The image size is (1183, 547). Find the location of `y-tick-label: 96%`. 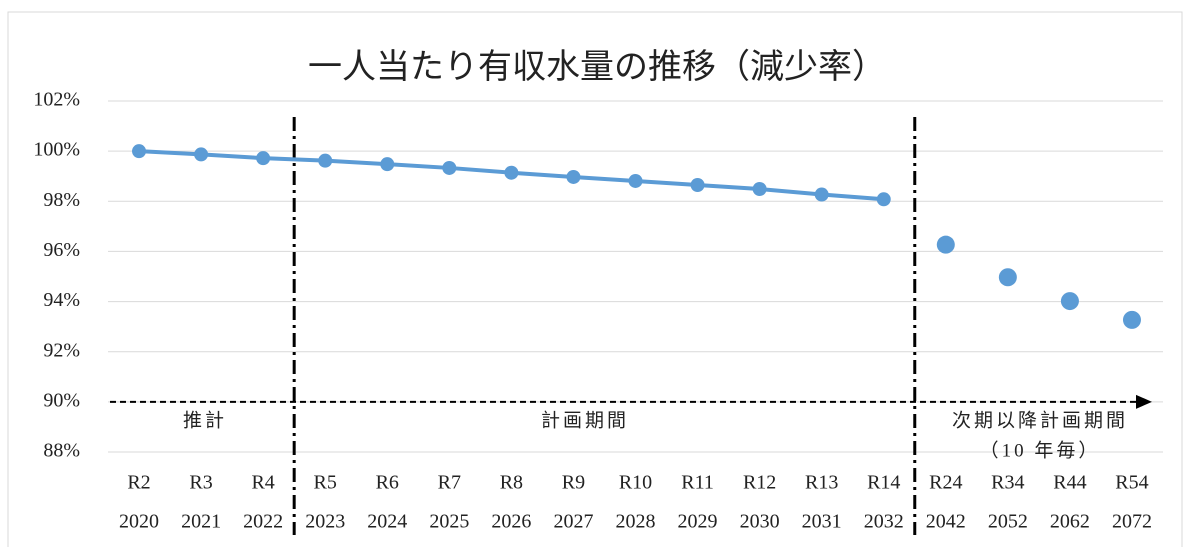

y-tick-label: 96% is located at coordinates (61, 250).